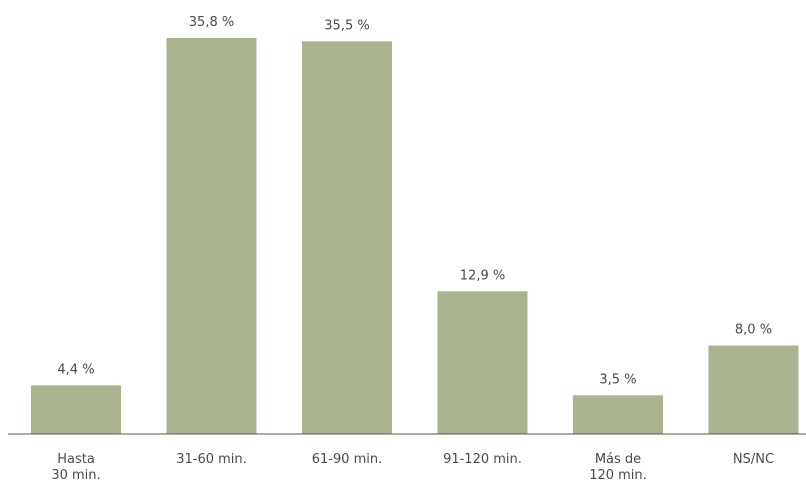  I want to click on value-label-4: 3,5 %, so click(617, 379).